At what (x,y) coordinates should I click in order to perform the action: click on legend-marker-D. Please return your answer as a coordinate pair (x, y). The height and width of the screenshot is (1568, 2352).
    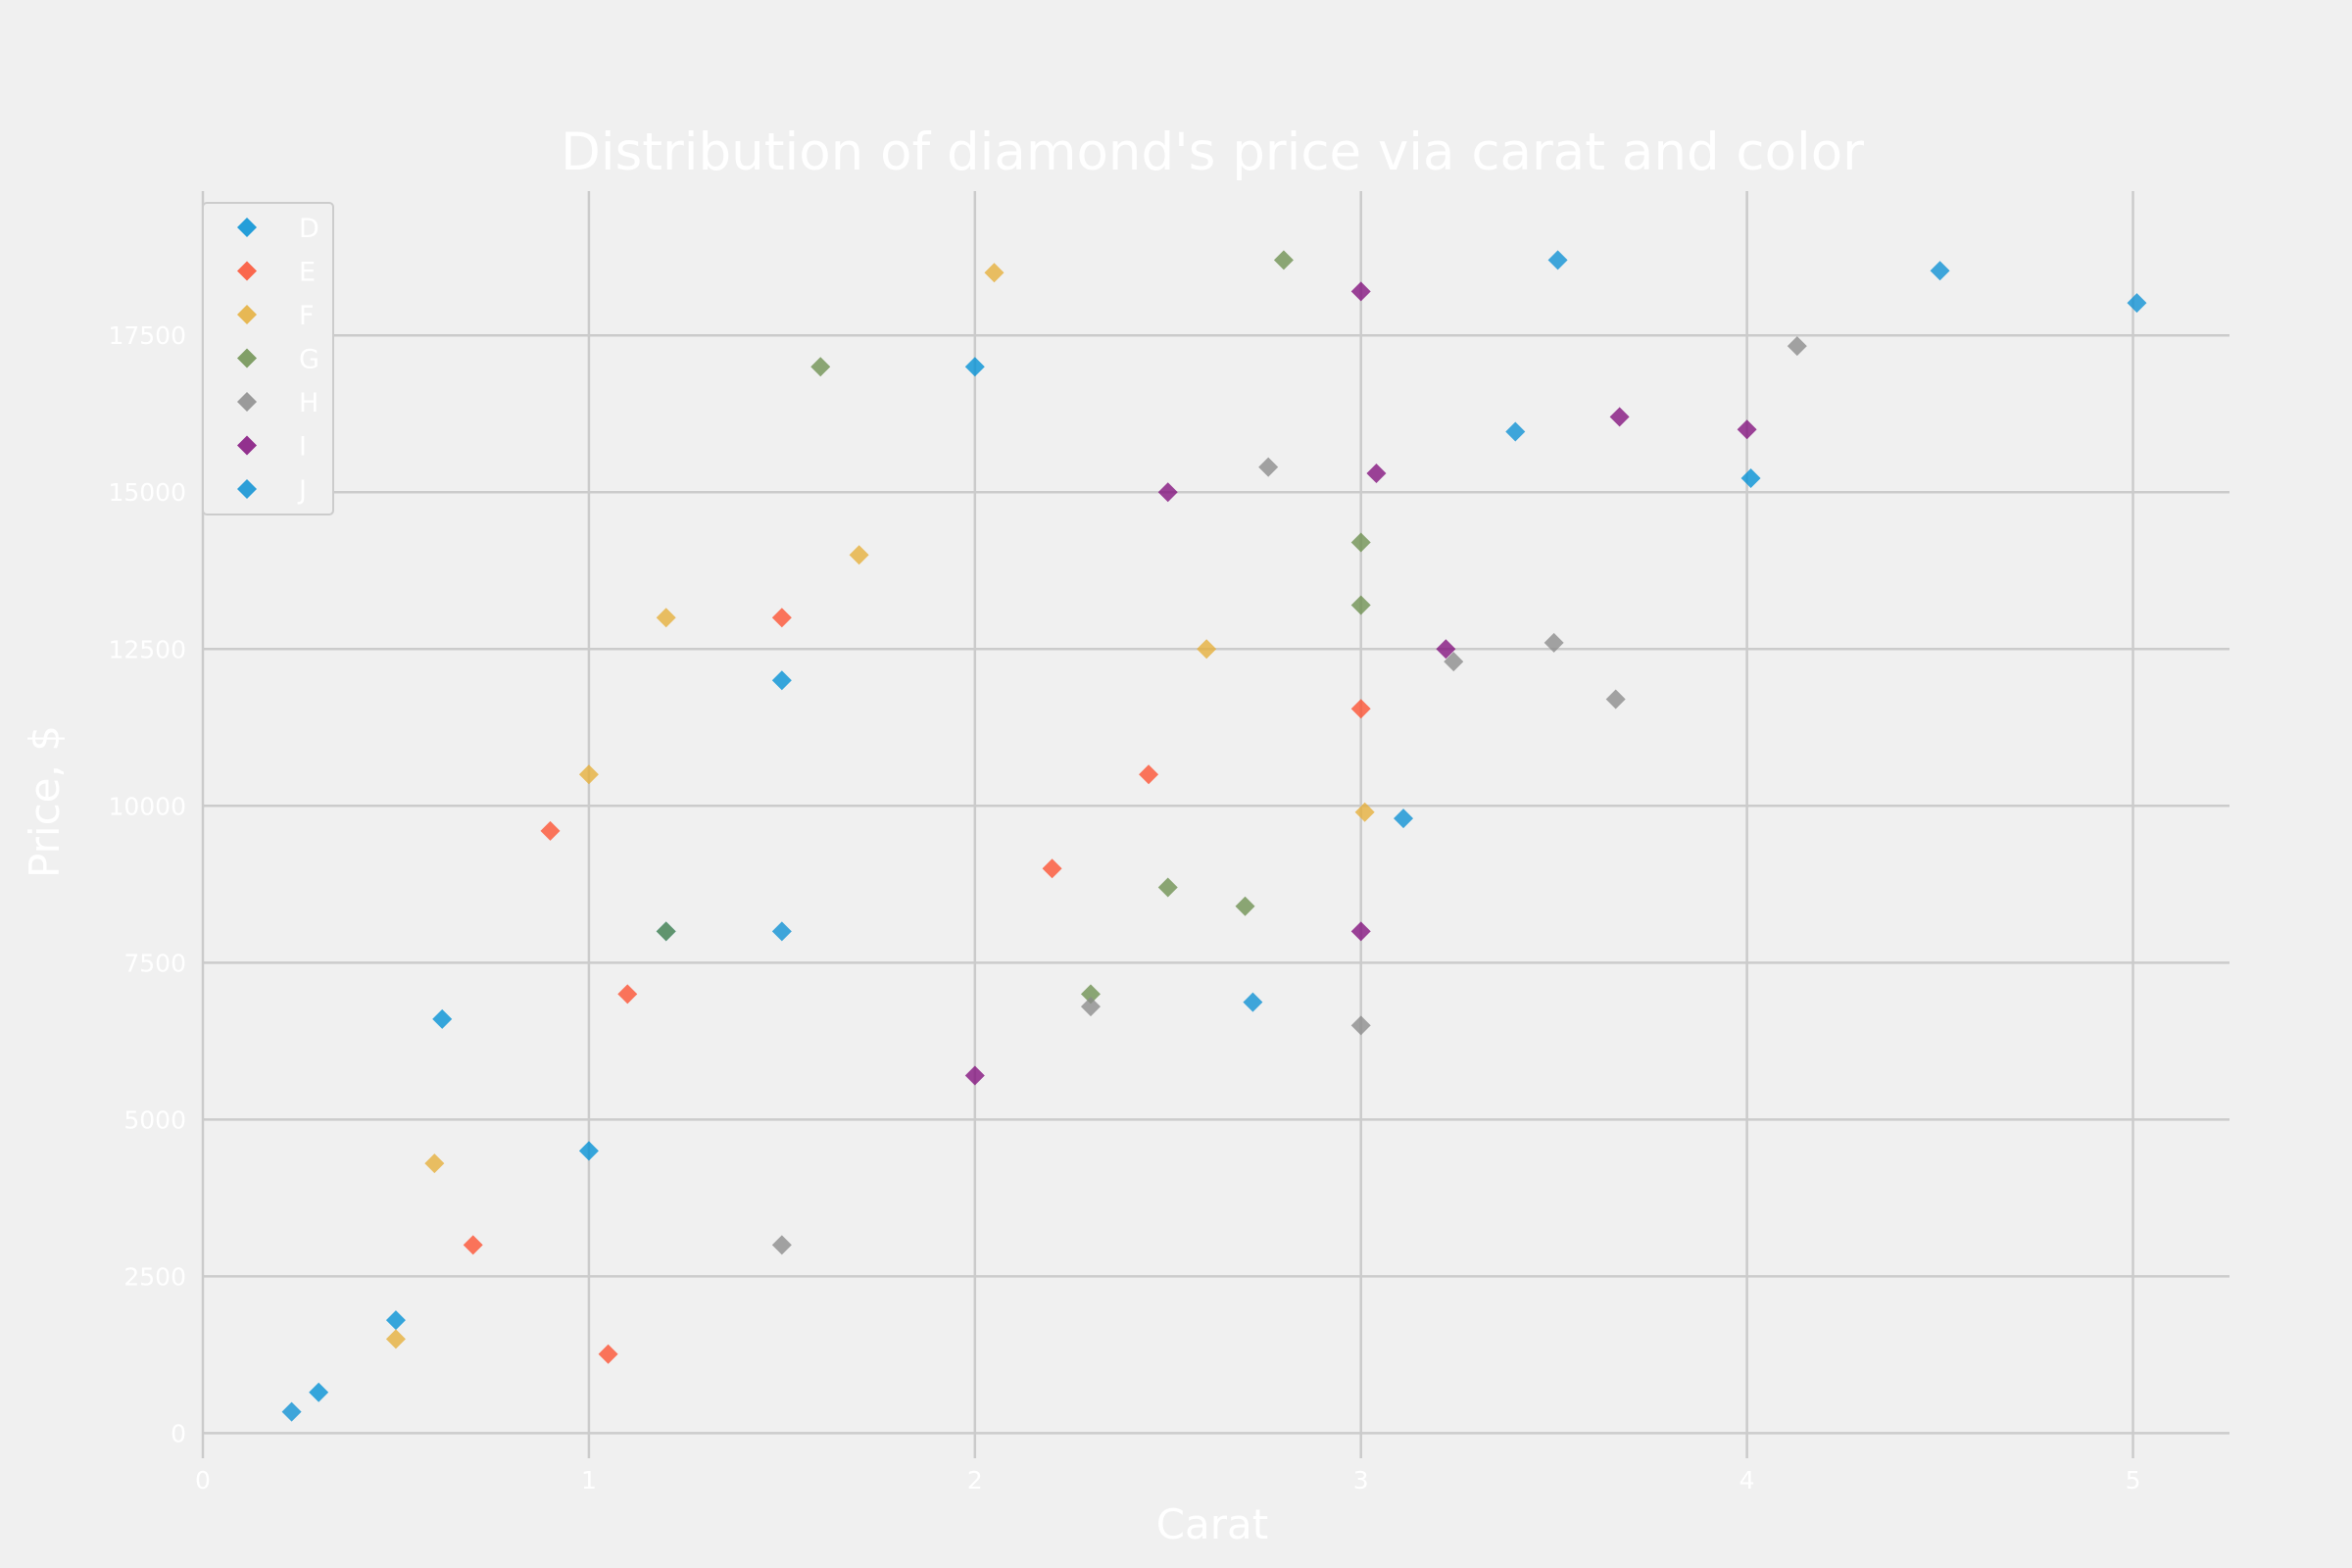
    Looking at the image, I should click on (247, 227).